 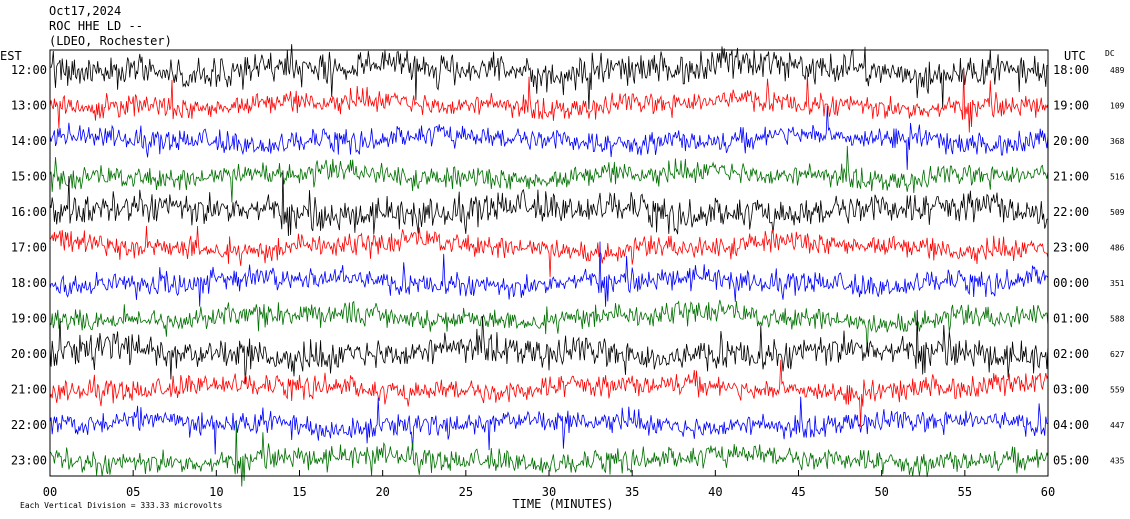 I want to click on dc-value: 486, so click(x=1117, y=248).